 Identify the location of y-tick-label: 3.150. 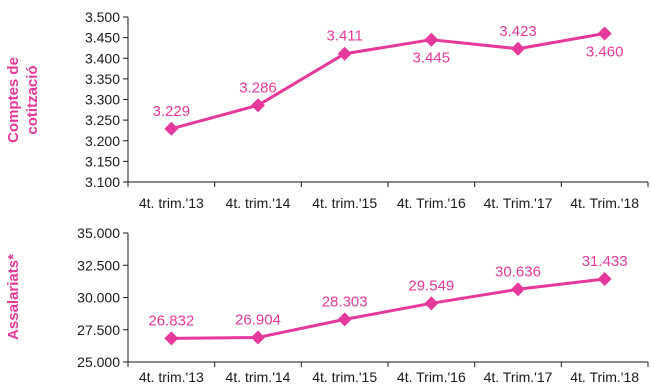
(102, 161).